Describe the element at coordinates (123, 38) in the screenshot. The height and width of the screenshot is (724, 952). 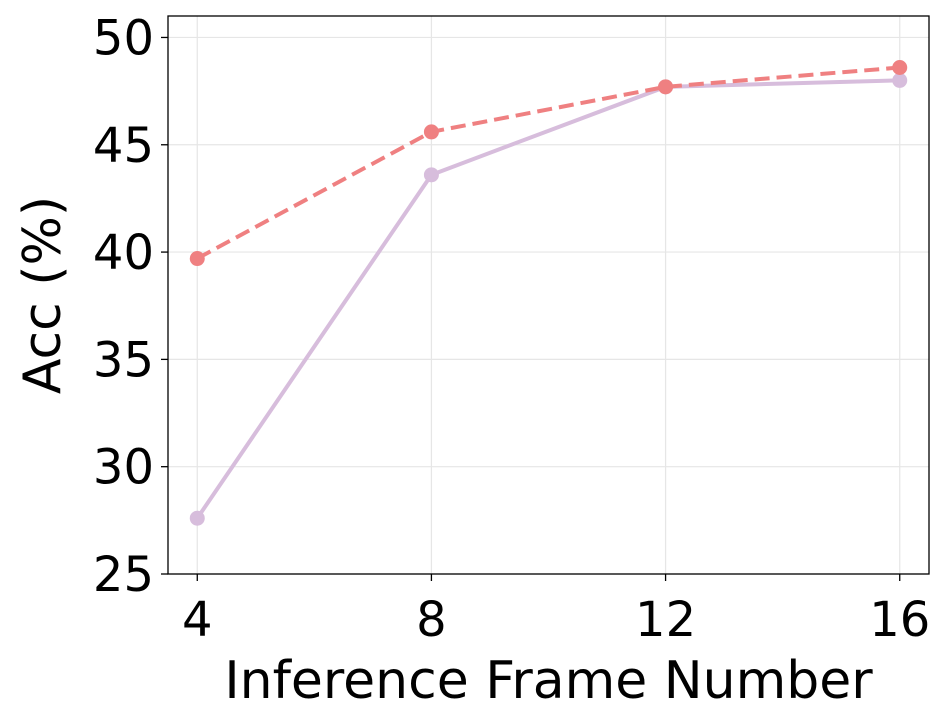
I see `y-tick-label: 50` at that location.